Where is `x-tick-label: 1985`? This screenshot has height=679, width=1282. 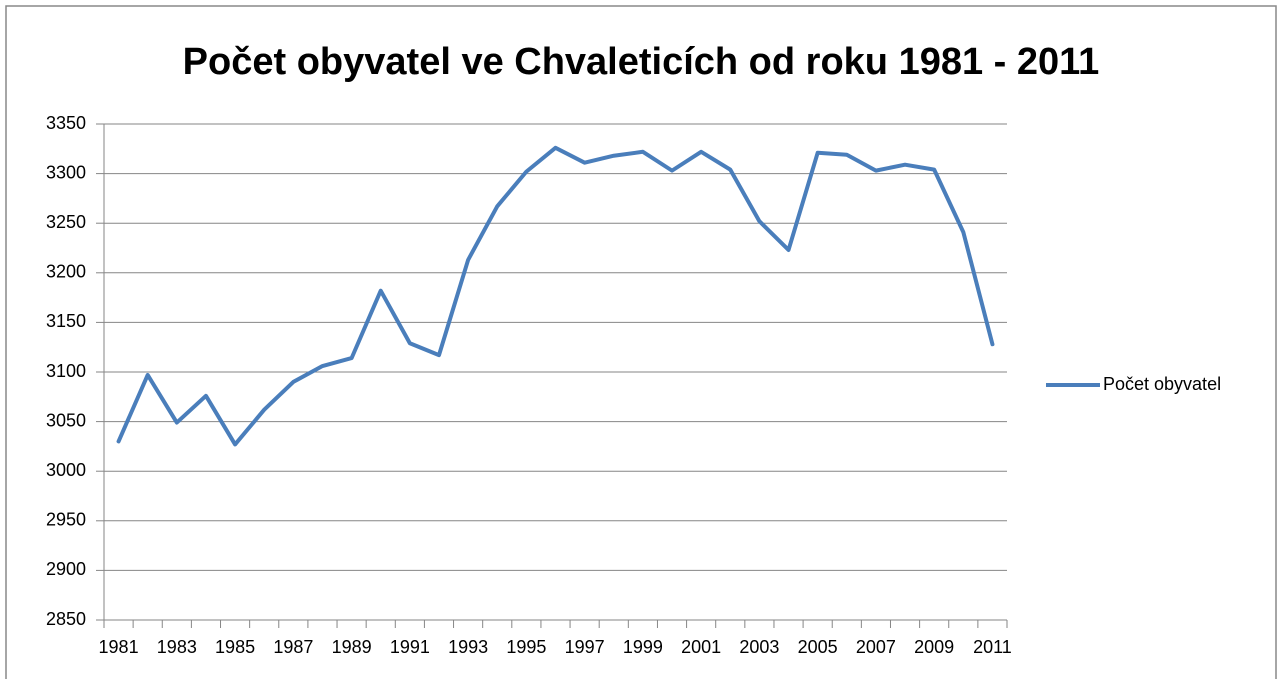 x-tick-label: 1985 is located at coordinates (235, 647).